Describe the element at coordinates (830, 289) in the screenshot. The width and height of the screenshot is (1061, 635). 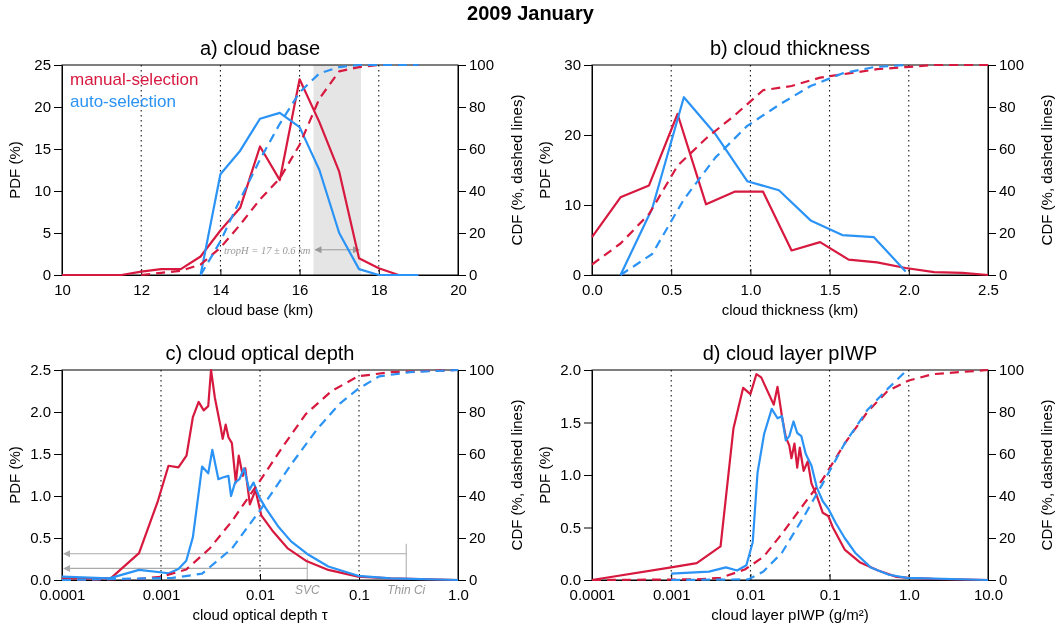
I see `x-tick-label: 1.5` at that location.